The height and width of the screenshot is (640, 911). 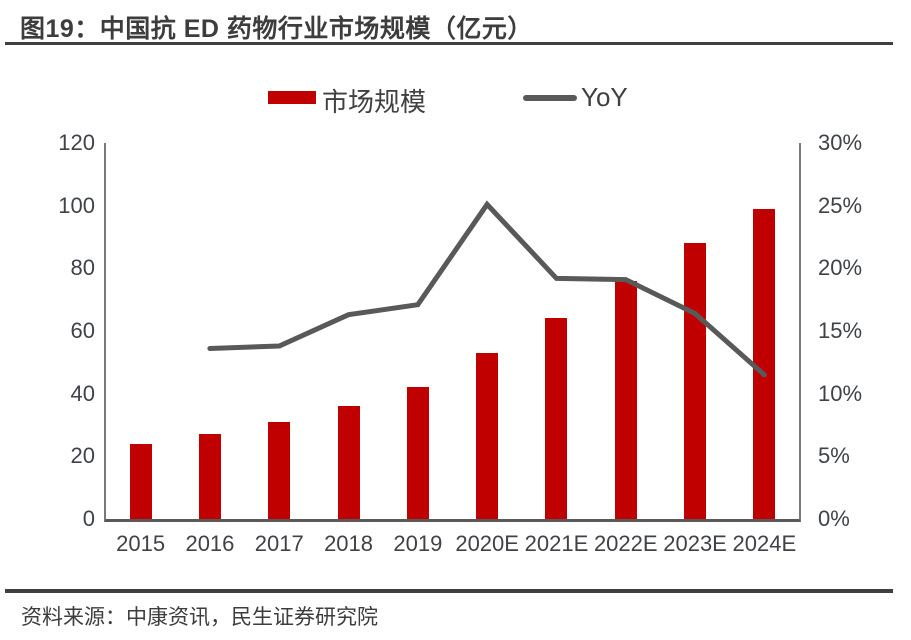 What do you see at coordinates (550, 98) in the screenshot?
I see `legend-line-swatch` at bounding box center [550, 98].